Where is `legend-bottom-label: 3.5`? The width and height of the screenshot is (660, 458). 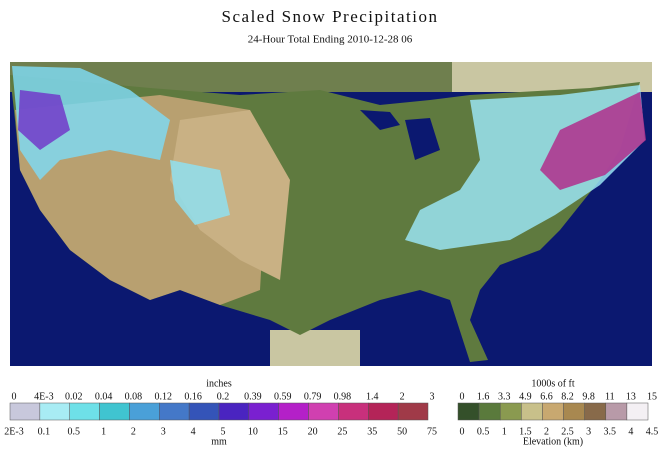 legend-bottom-label: 3.5 is located at coordinates (610, 431).